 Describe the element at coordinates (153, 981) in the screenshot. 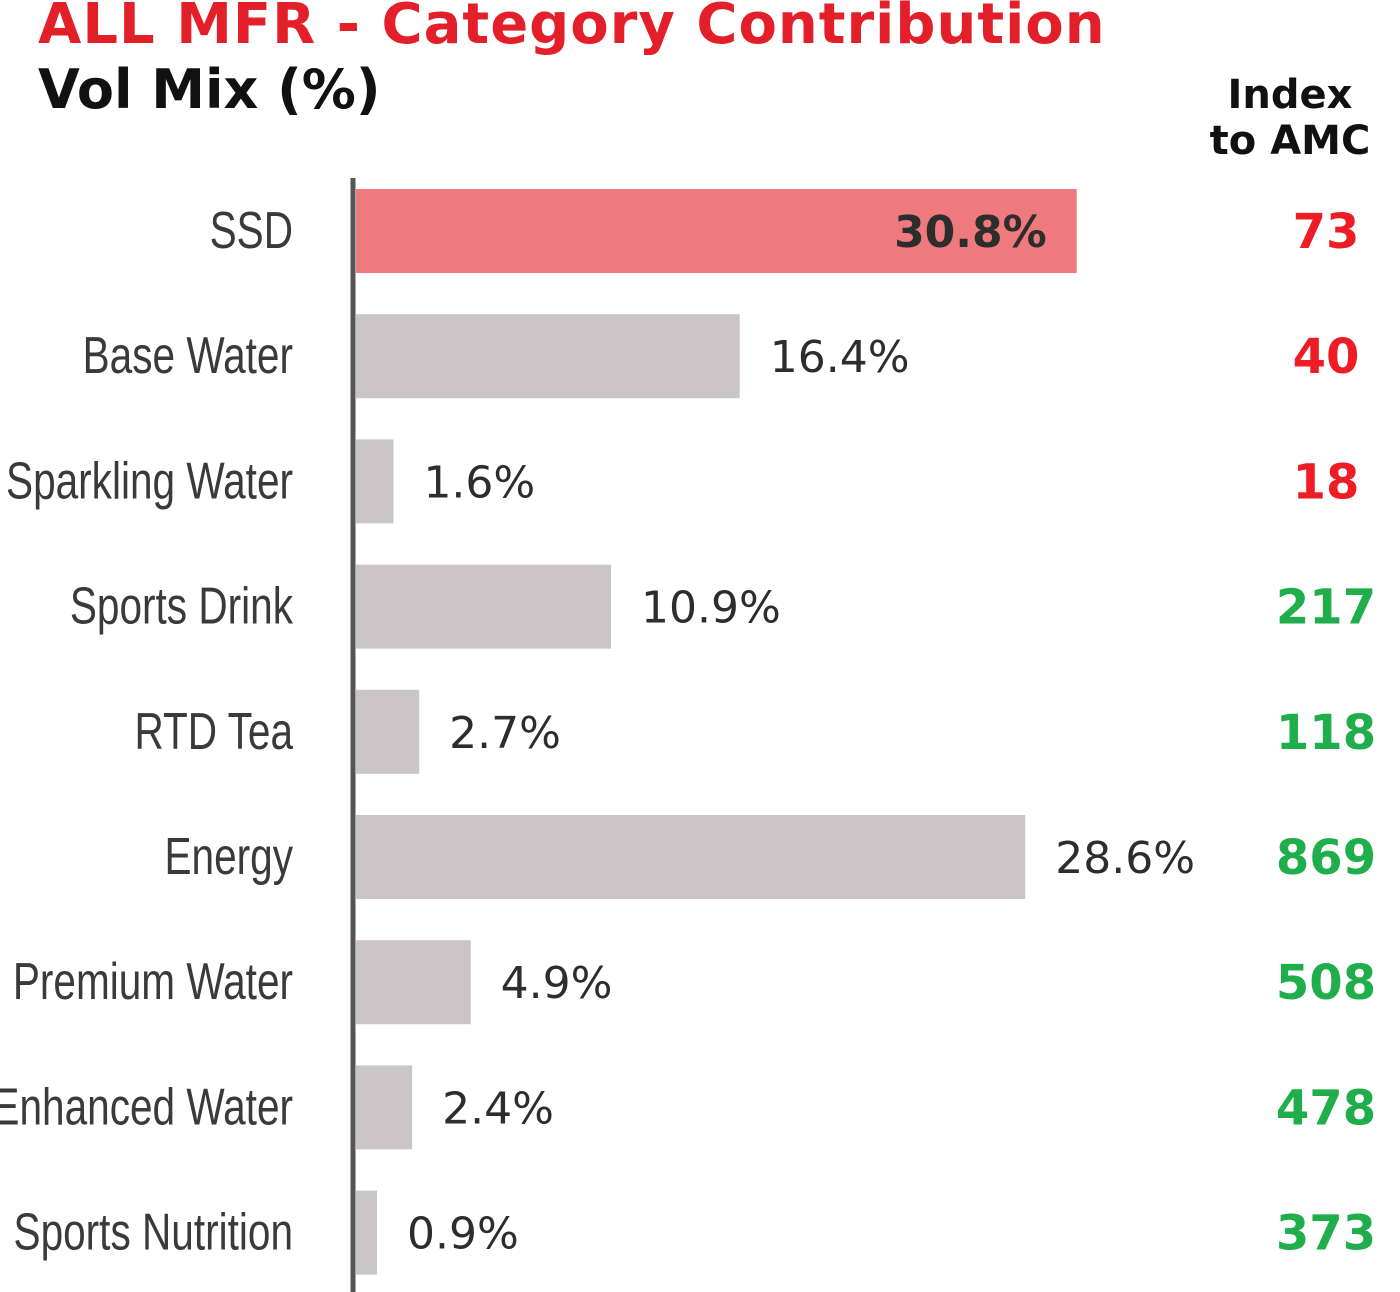

I see `category-label: Premium Water` at that location.